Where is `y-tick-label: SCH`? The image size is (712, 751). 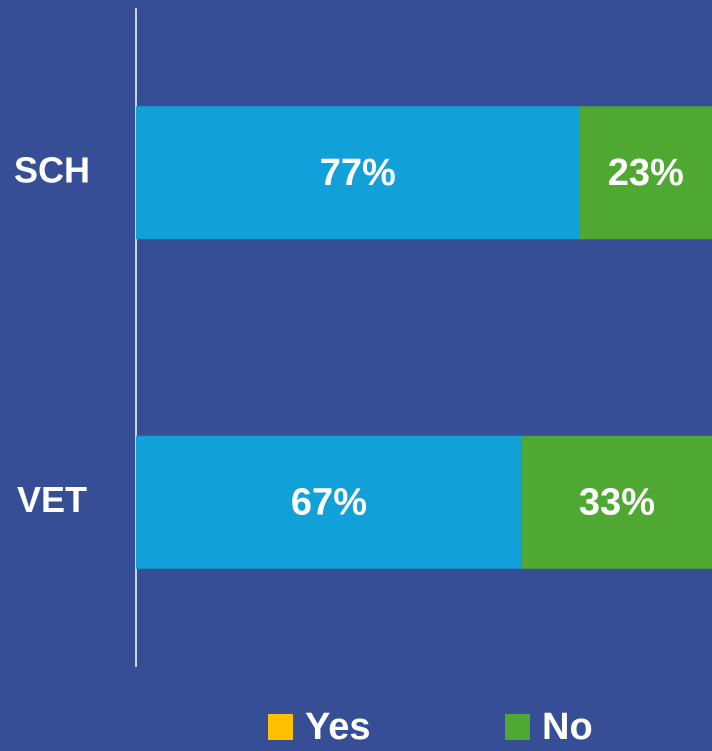
y-tick-label: SCH is located at coordinates (52, 169).